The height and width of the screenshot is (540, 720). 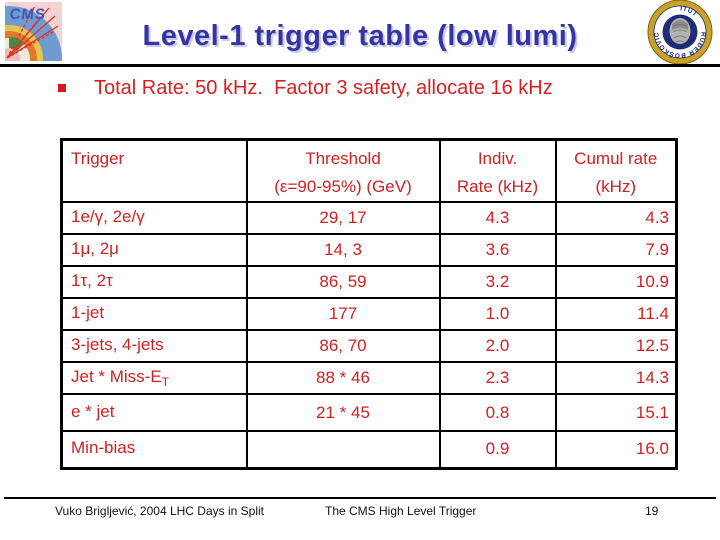 What do you see at coordinates (28, 14) in the screenshot?
I see `cms-logo-label: CMS` at bounding box center [28, 14].